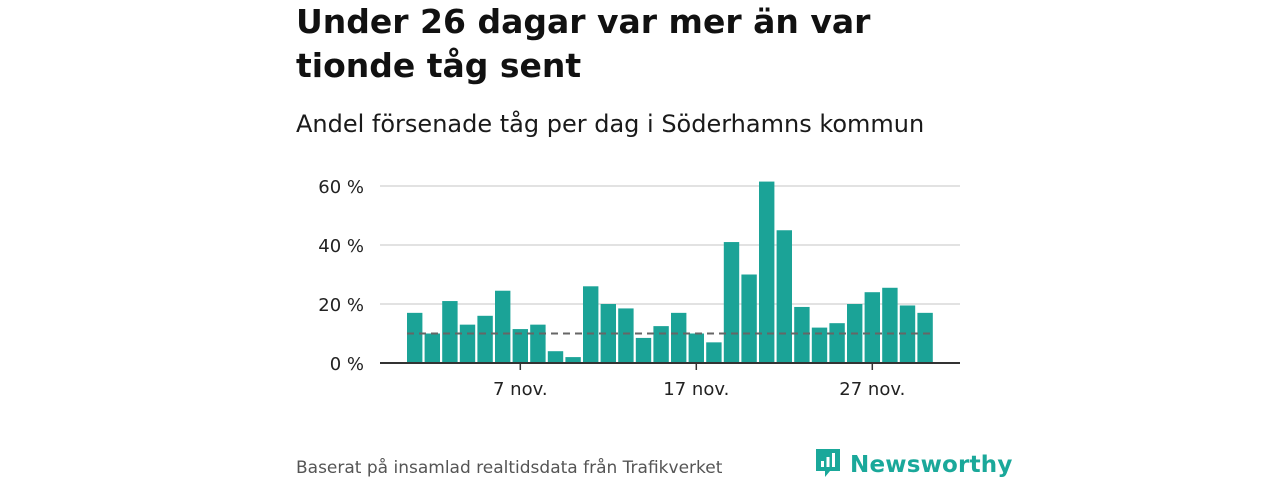 The height and width of the screenshot is (483, 1280). I want to click on y-tick-label: 60 %, so click(341, 187).